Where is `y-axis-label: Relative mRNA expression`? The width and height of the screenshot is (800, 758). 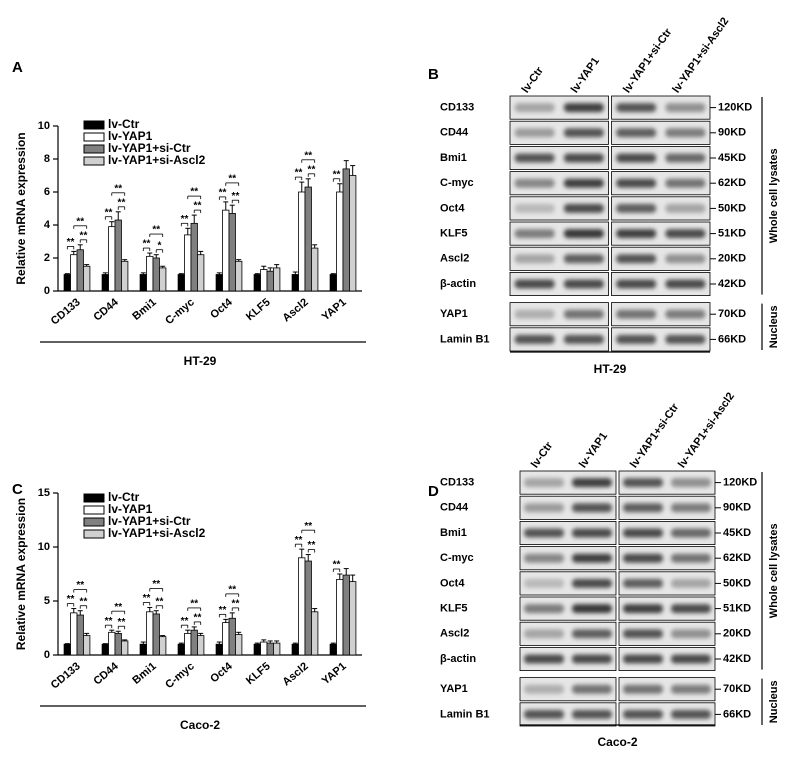
y-axis-label: Relative mRNA expression is located at coordinates (21, 574).